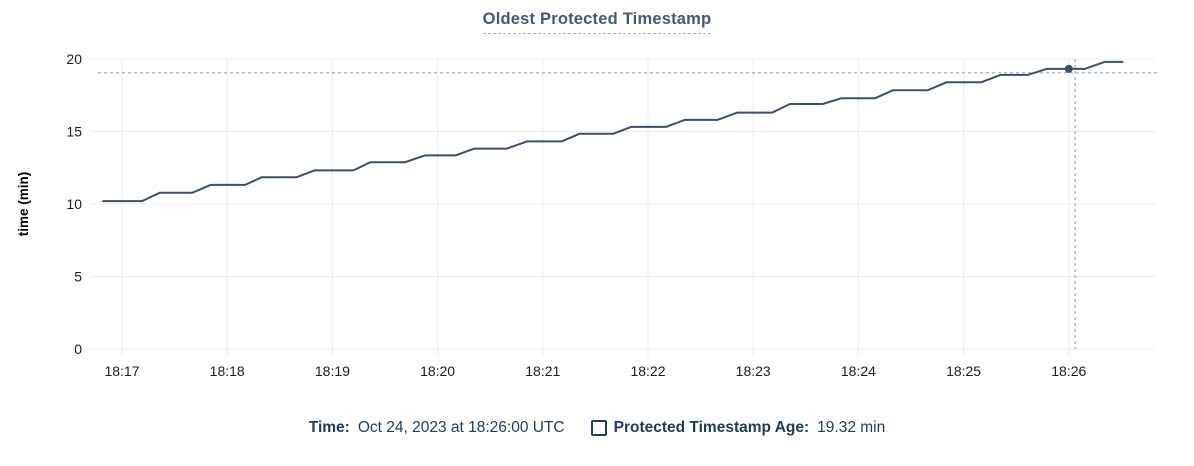 The height and width of the screenshot is (466, 1194). What do you see at coordinates (23, 204) in the screenshot?
I see `y-axis-title: time (min)` at bounding box center [23, 204].